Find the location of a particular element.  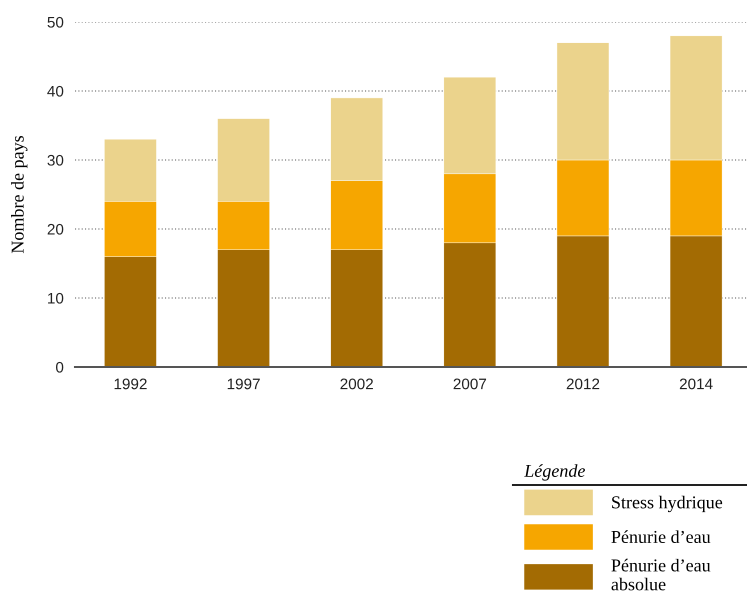

y-tick-label: 20 is located at coordinates (56, 229).